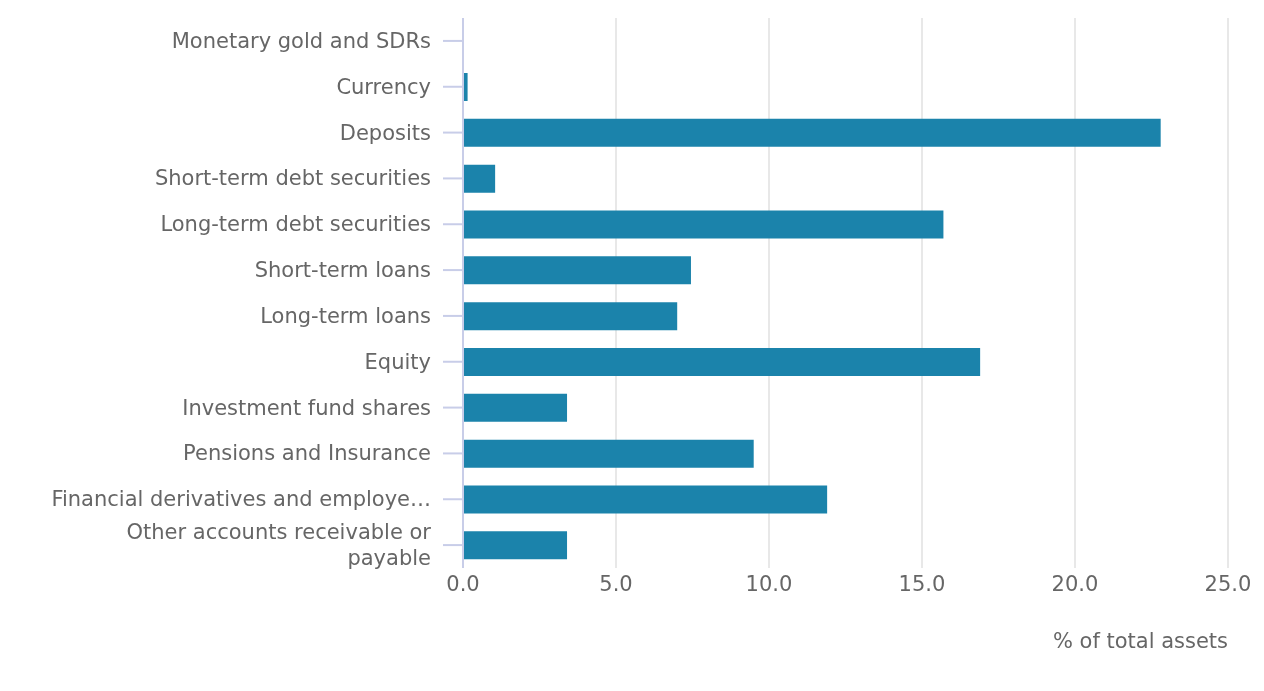  Describe the element at coordinates (463, 583) in the screenshot. I see `x-tick-label: 0.0` at that location.